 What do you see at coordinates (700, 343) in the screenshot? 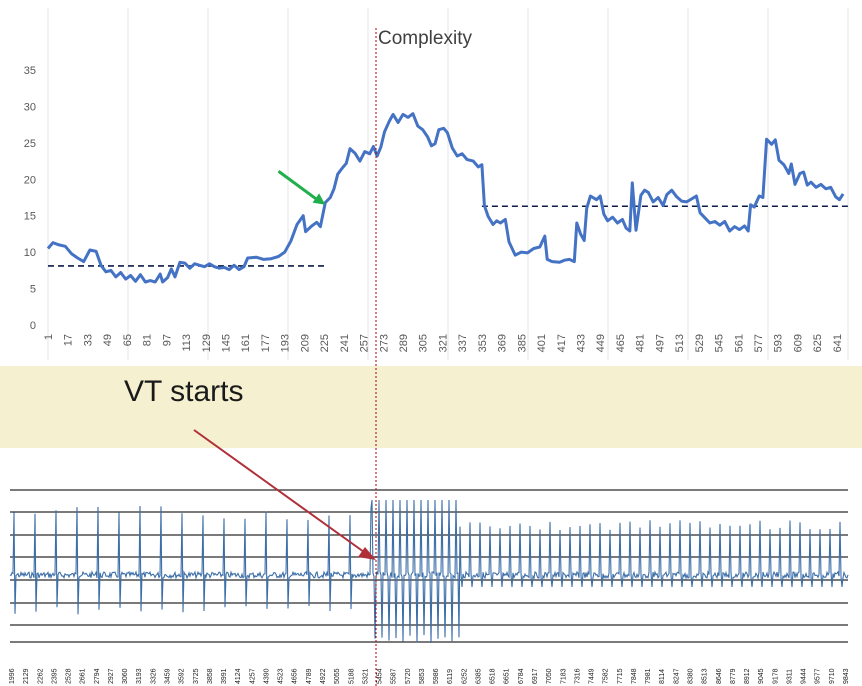
I see `x-tick-label-529: 529` at bounding box center [700, 343].